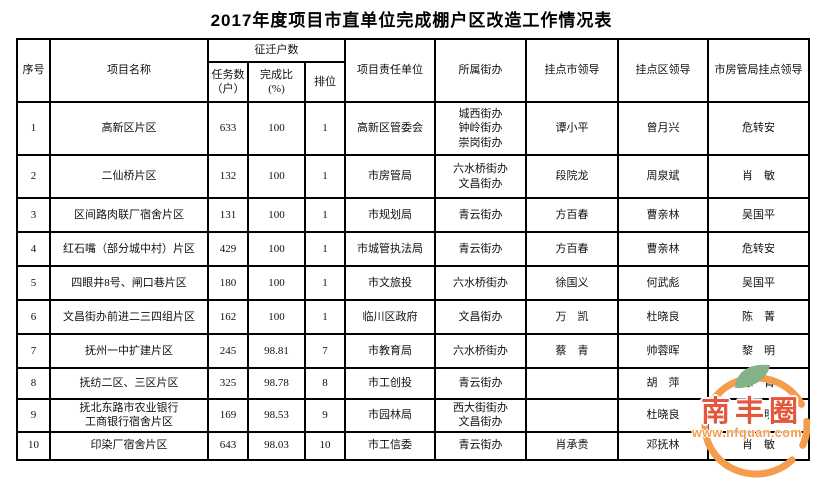 The width and height of the screenshot is (823, 479). I want to click on header-completion-pct: 完成比 (%), so click(276, 82).